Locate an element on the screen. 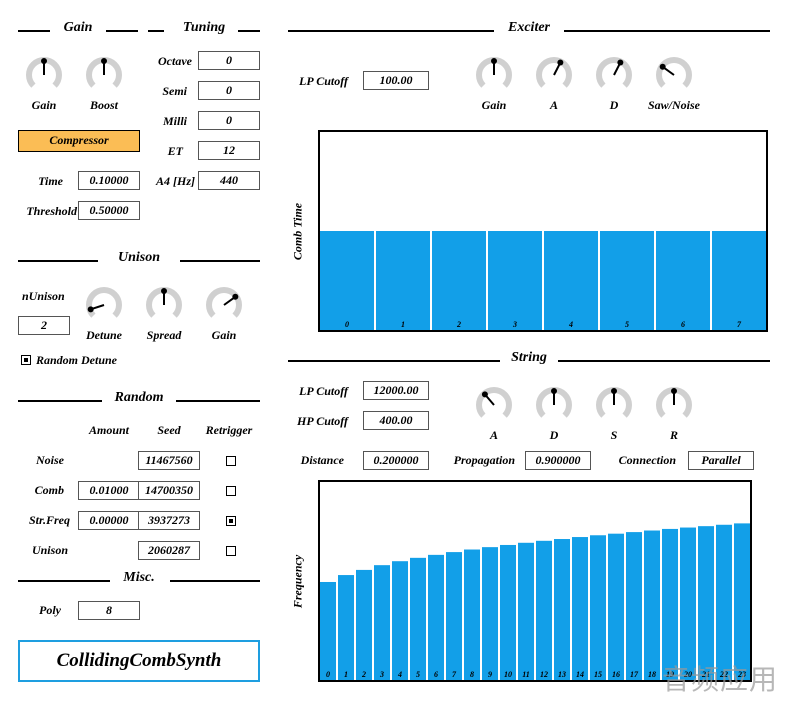 This screenshot has width=791, height=701. random-row-label-noise: Noise is located at coordinates (50, 460).